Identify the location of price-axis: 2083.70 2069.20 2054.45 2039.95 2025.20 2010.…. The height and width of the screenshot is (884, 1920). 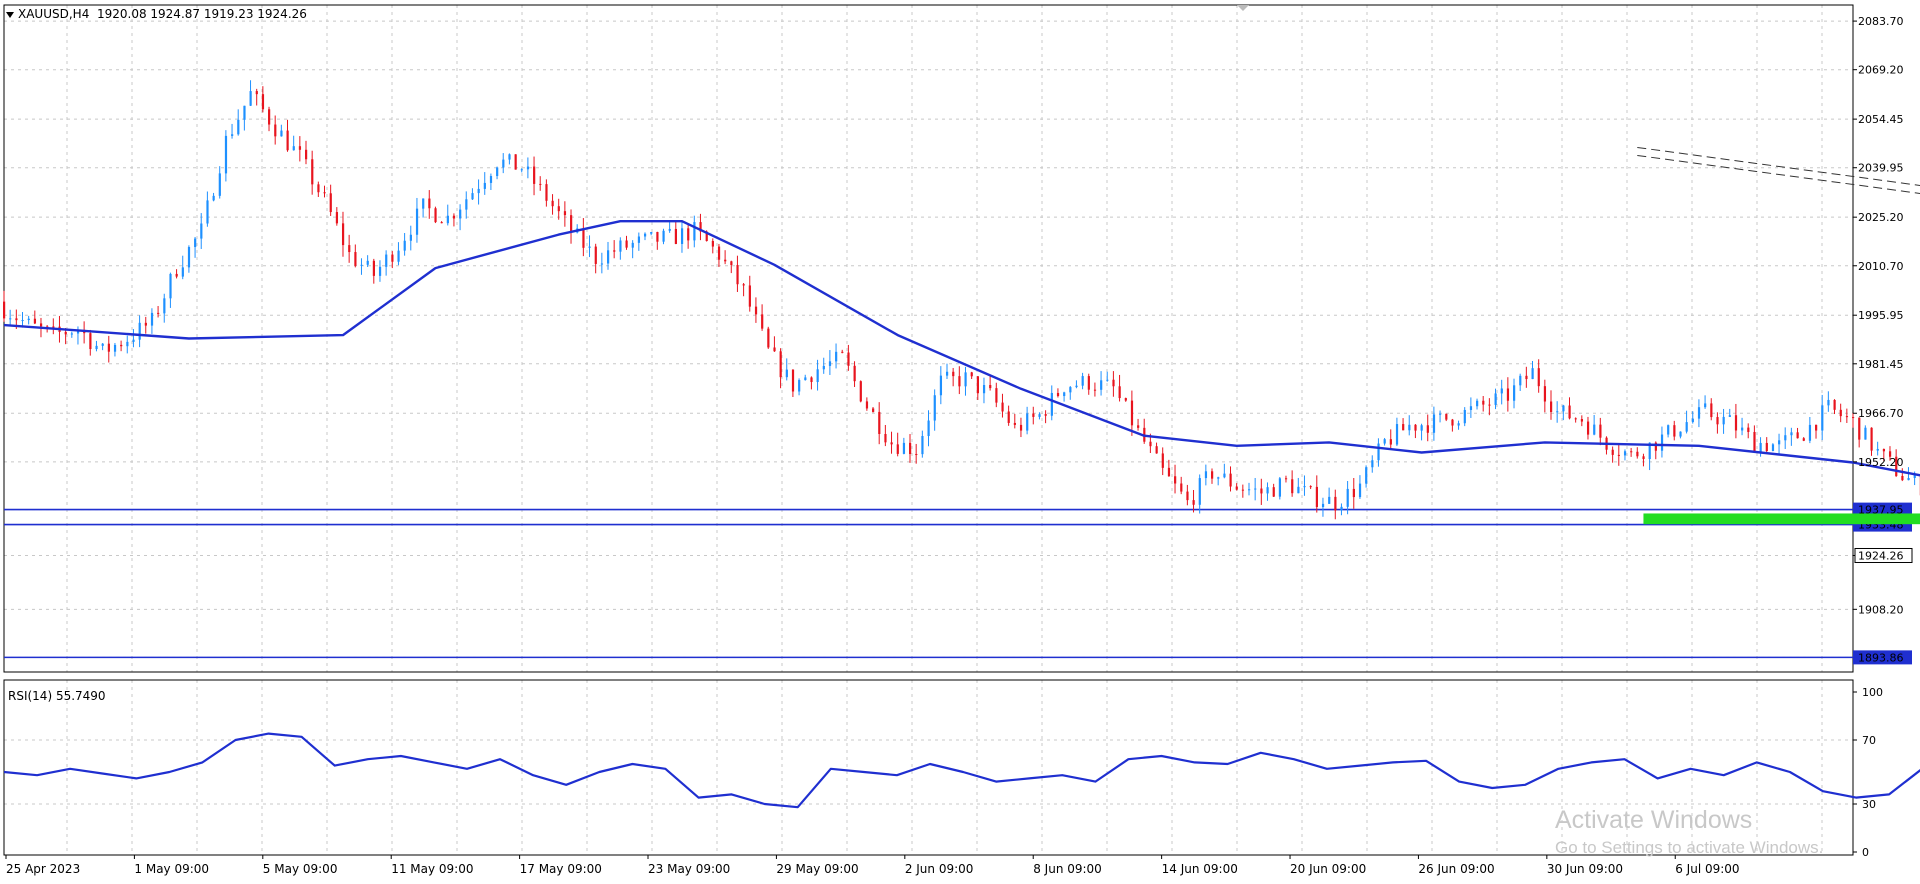
(1883, 315).